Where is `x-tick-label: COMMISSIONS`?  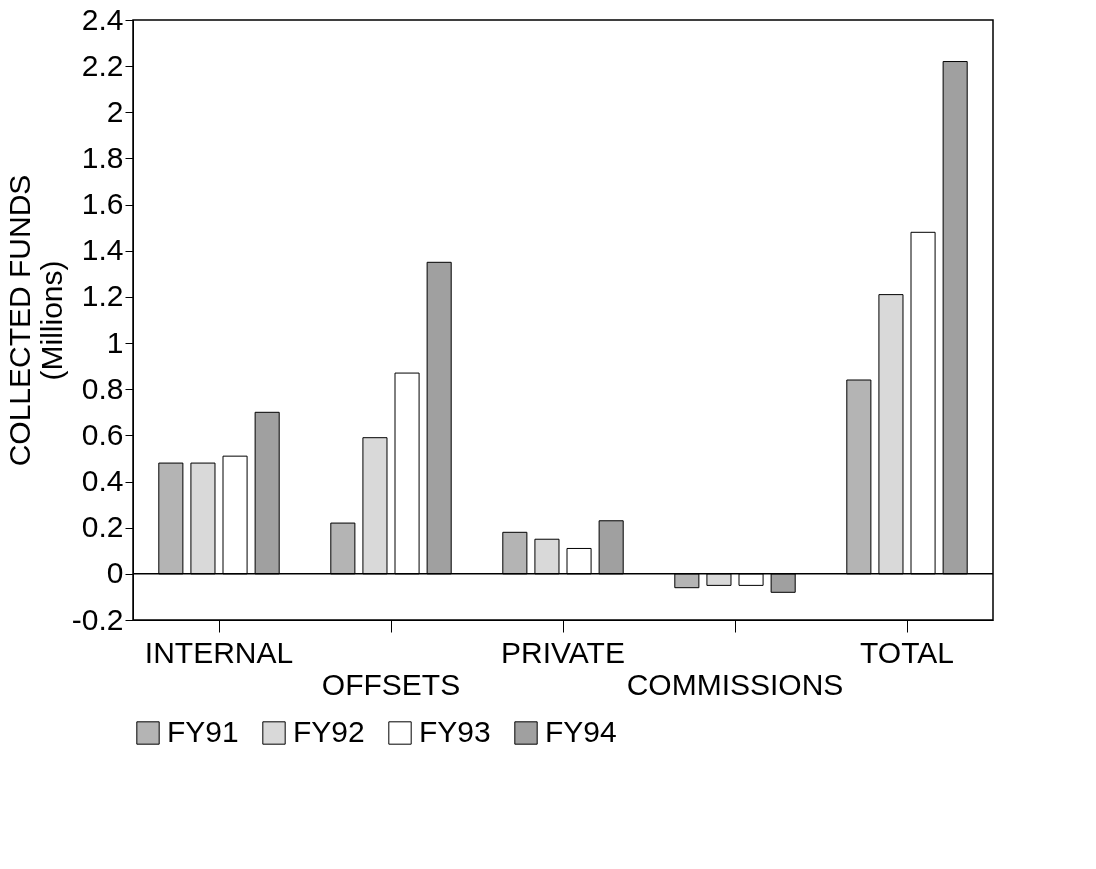
x-tick-label: COMMISSIONS is located at coordinates (735, 684).